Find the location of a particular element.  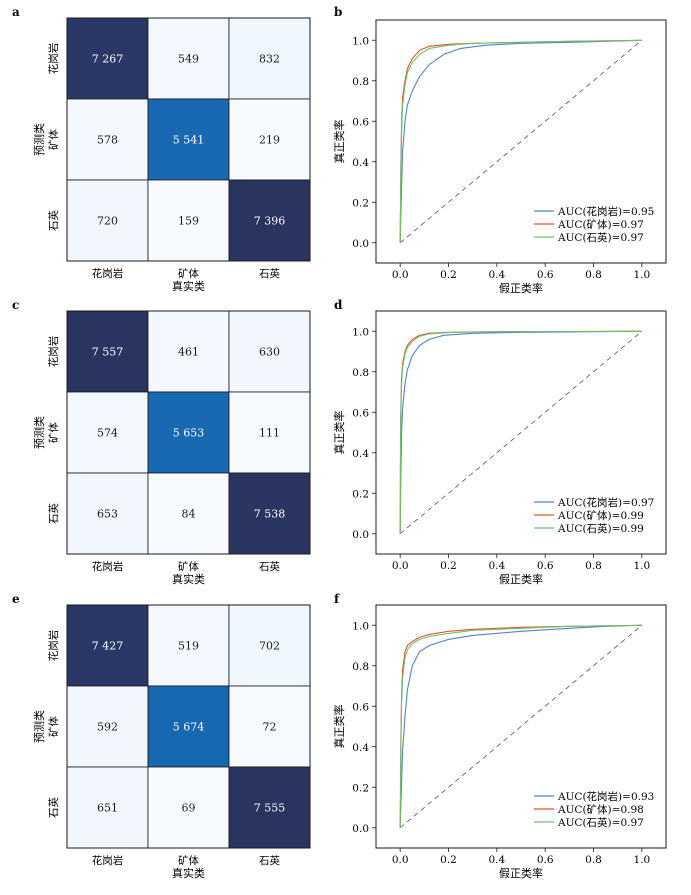

cell-value-label: 7 555 is located at coordinates (270, 808).